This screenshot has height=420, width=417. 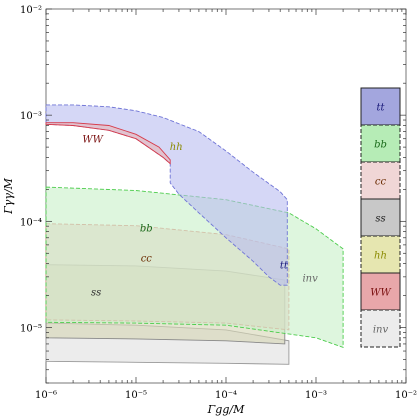 What do you see at coordinates (96, 293) in the screenshot?
I see `region-label-ss: ss` at bounding box center [96, 293].